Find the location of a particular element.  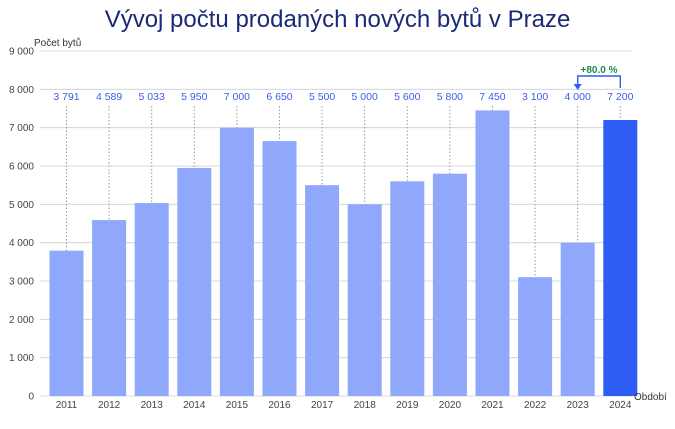

bar-2013 is located at coordinates (151, 299).